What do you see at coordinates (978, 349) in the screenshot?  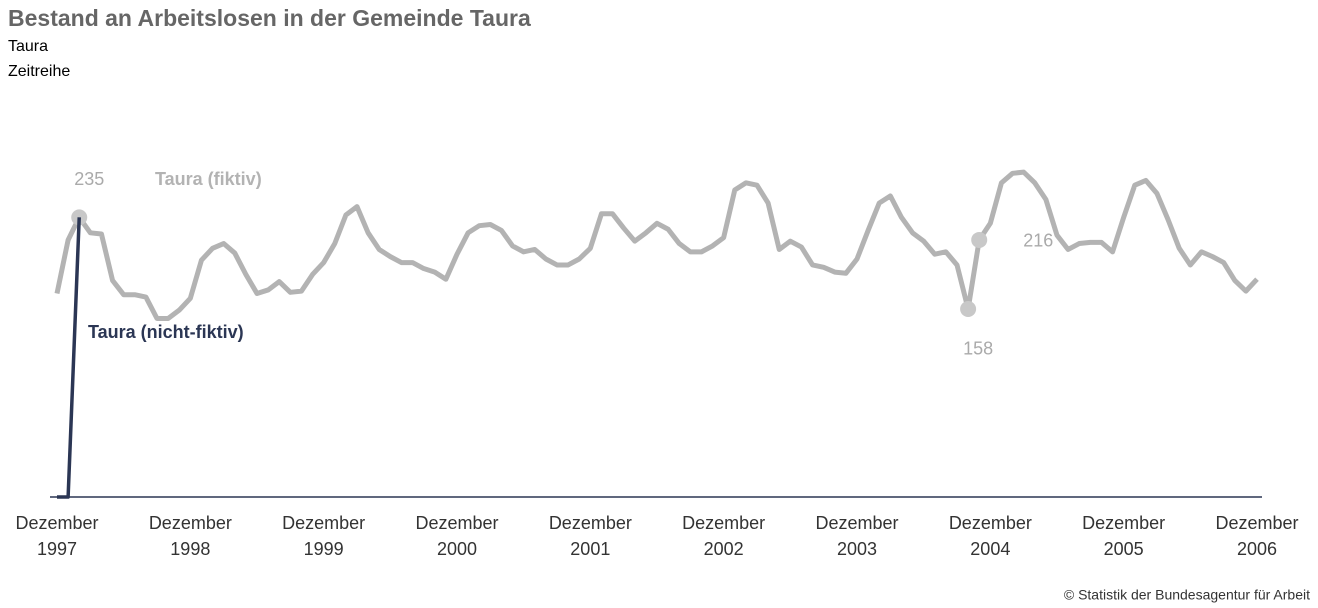 I see `data-label: 158` at bounding box center [978, 349].